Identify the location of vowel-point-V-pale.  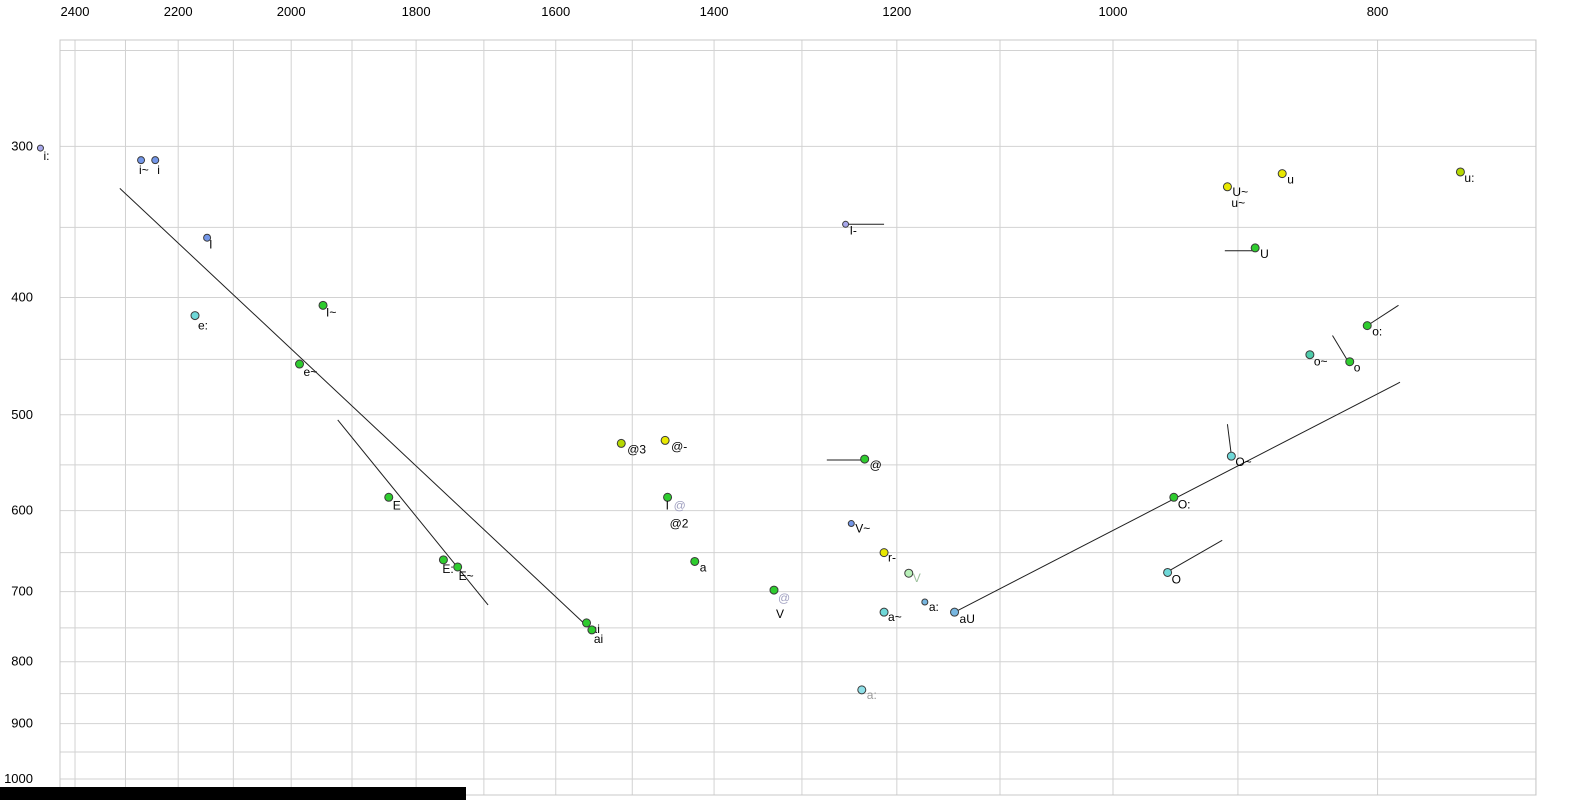
(909, 573).